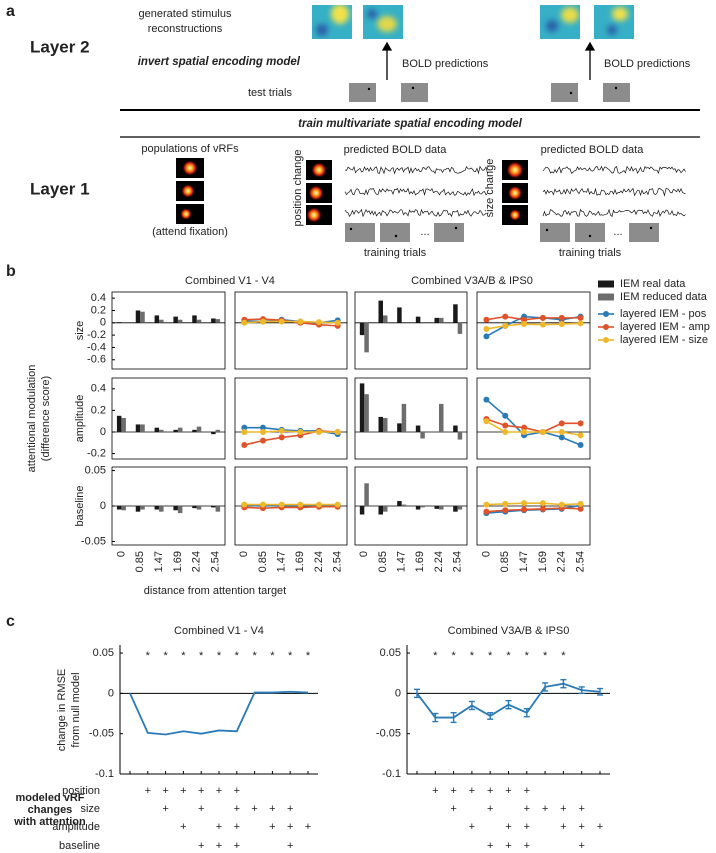 Image resolution: width=716 pixels, height=853 pixels. I want to click on trial-boxes, so click(489, 92).